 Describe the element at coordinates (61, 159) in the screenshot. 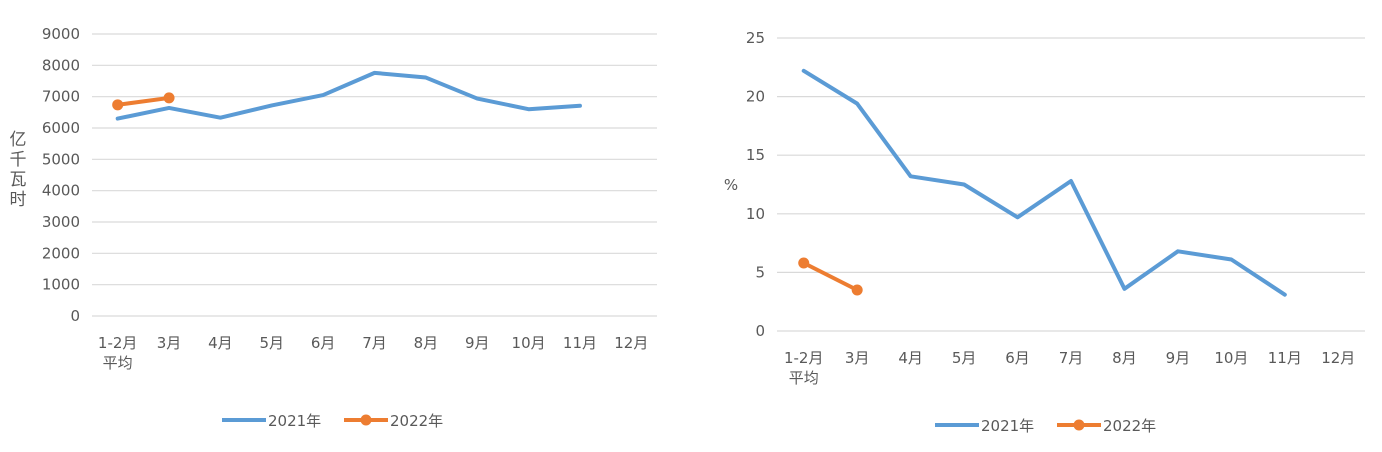

I see `y-tick-label: 5000` at that location.